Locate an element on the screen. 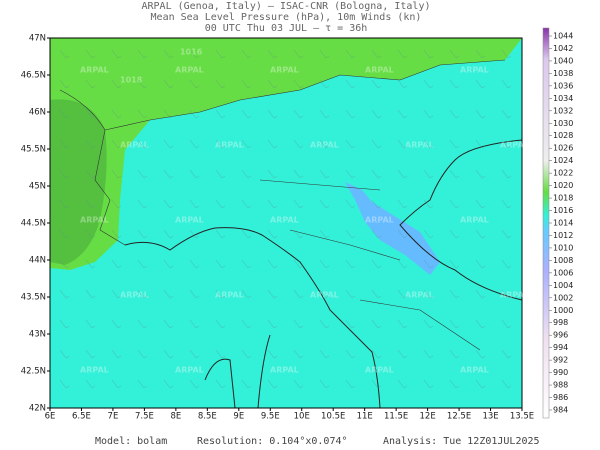  y-tick-label: 42.5N is located at coordinates (33, 372).